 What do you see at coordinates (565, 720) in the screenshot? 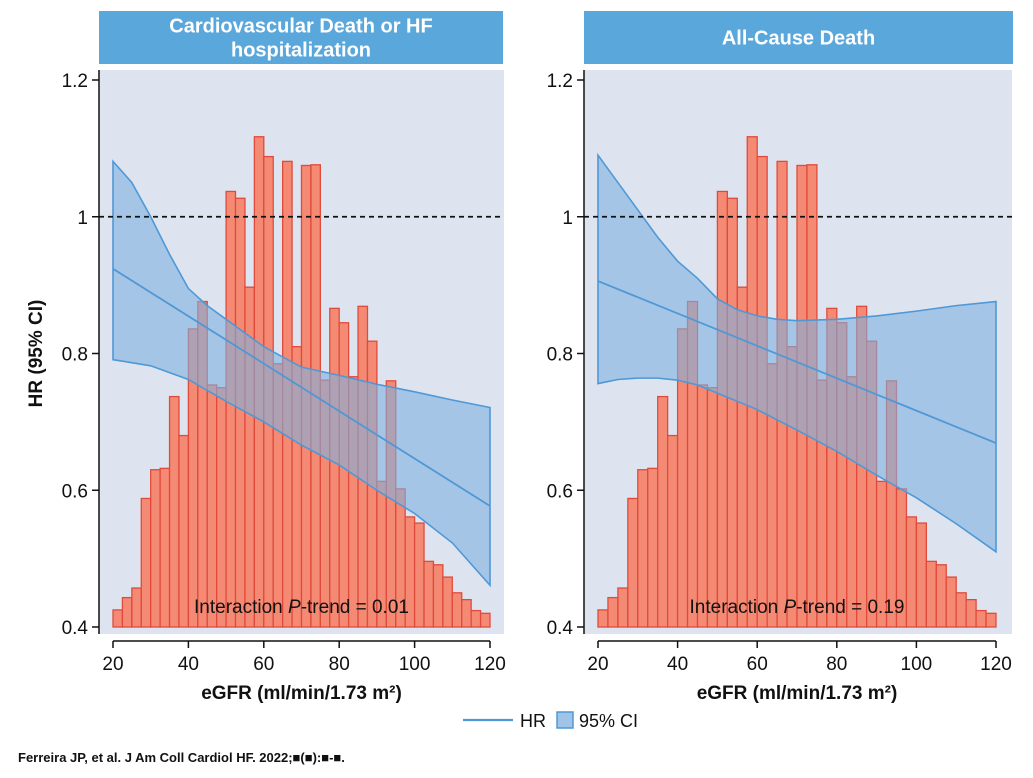
I see `legend-ci-swatch` at bounding box center [565, 720].